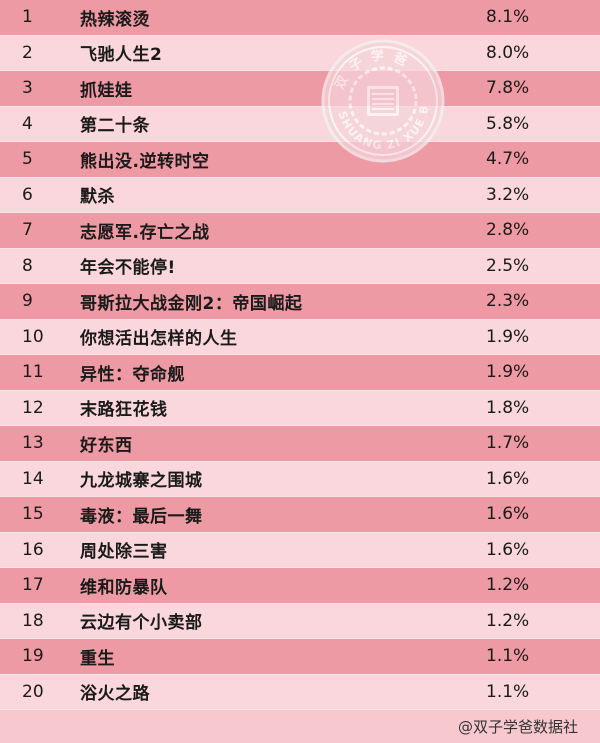 The width and height of the screenshot is (600, 743). I want to click on share-cell: 2.5%, so click(508, 265).